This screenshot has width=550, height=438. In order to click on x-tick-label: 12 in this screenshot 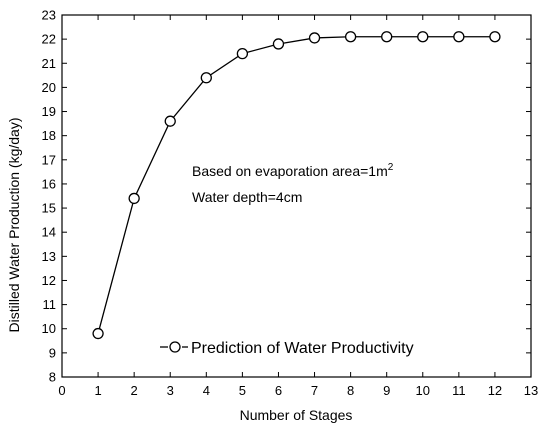, I will do `click(495, 390)`.